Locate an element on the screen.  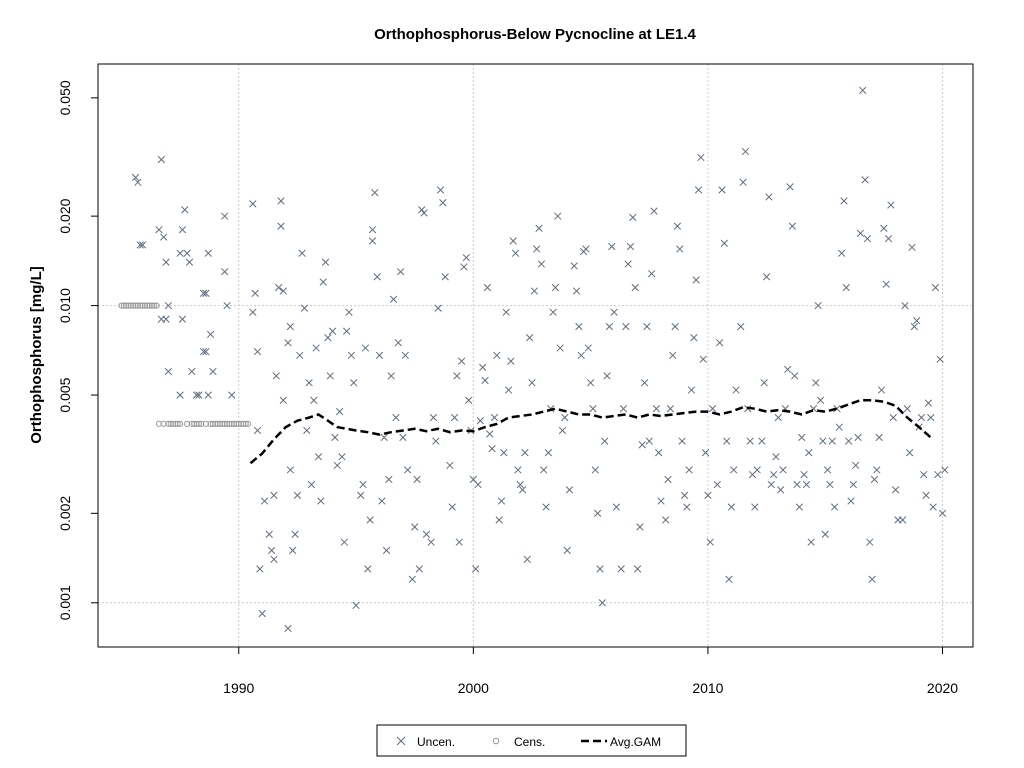
legend-uncen-marker is located at coordinates (401, 741).